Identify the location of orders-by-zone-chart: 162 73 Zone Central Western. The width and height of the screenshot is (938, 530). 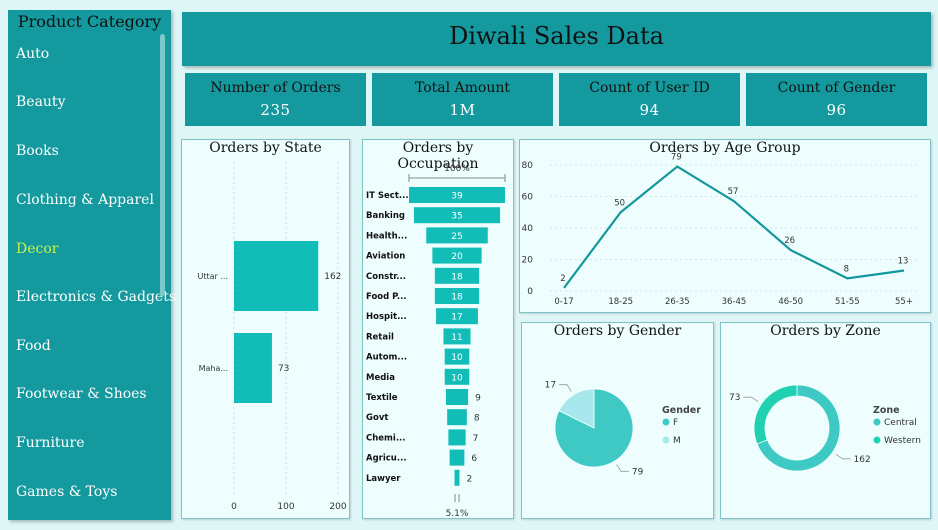
(825, 428).